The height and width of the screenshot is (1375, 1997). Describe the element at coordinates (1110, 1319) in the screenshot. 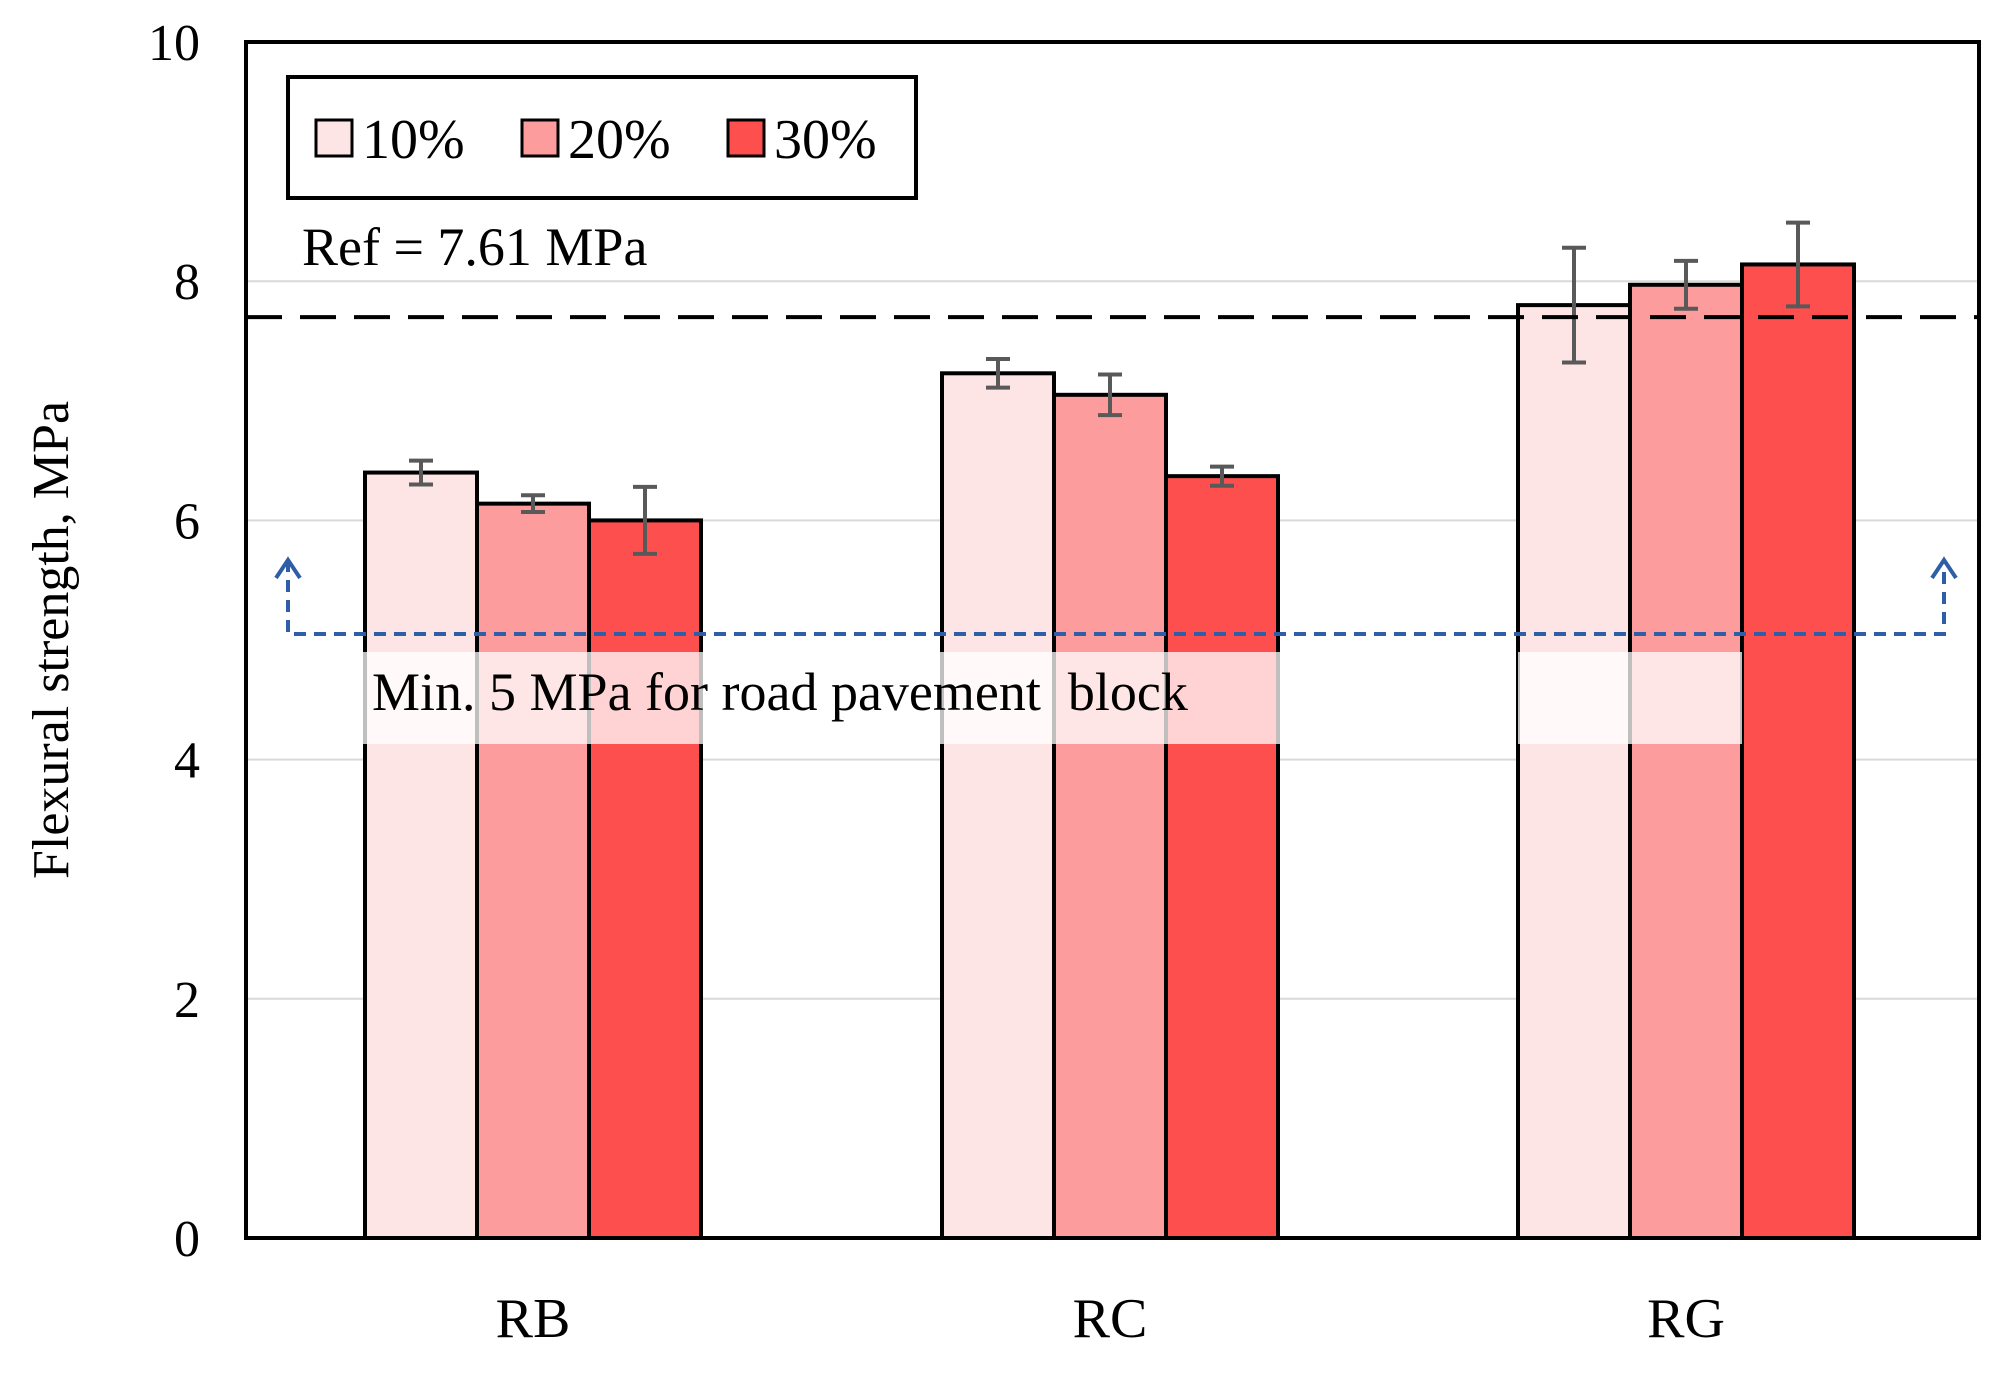

I see `category-label-rc: RC` at that location.